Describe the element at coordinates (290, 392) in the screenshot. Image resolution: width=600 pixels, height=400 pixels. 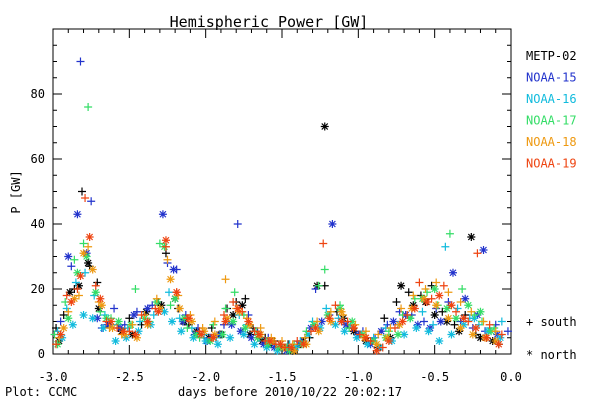
I see `x-axis-label: days before 2010/10/22 20:02:17` at that location.